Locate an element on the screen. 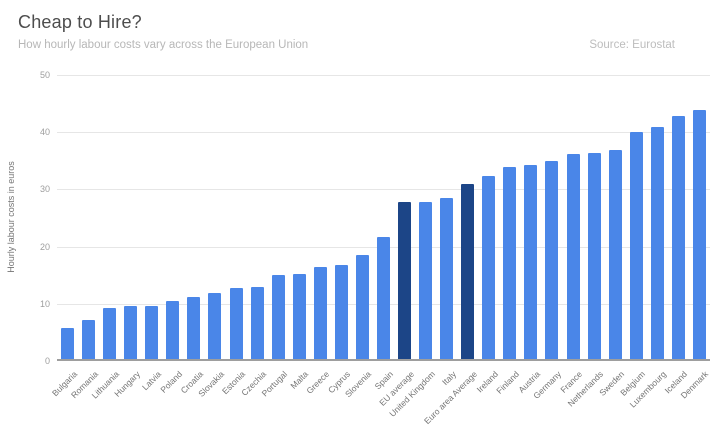  bar-germany is located at coordinates (552, 260).